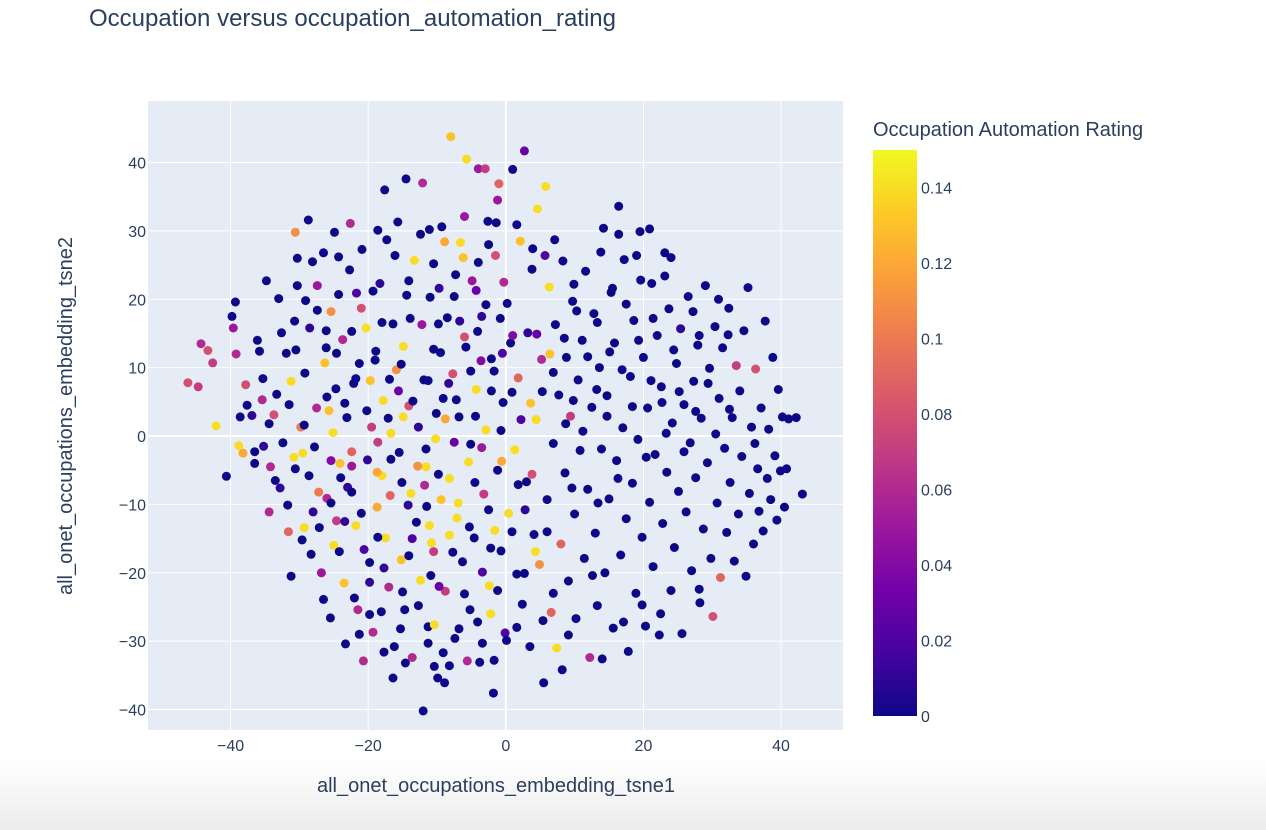  Describe the element at coordinates (1008, 130) in the screenshot. I see `colorbar-title: Occupation Automation Rating` at that location.